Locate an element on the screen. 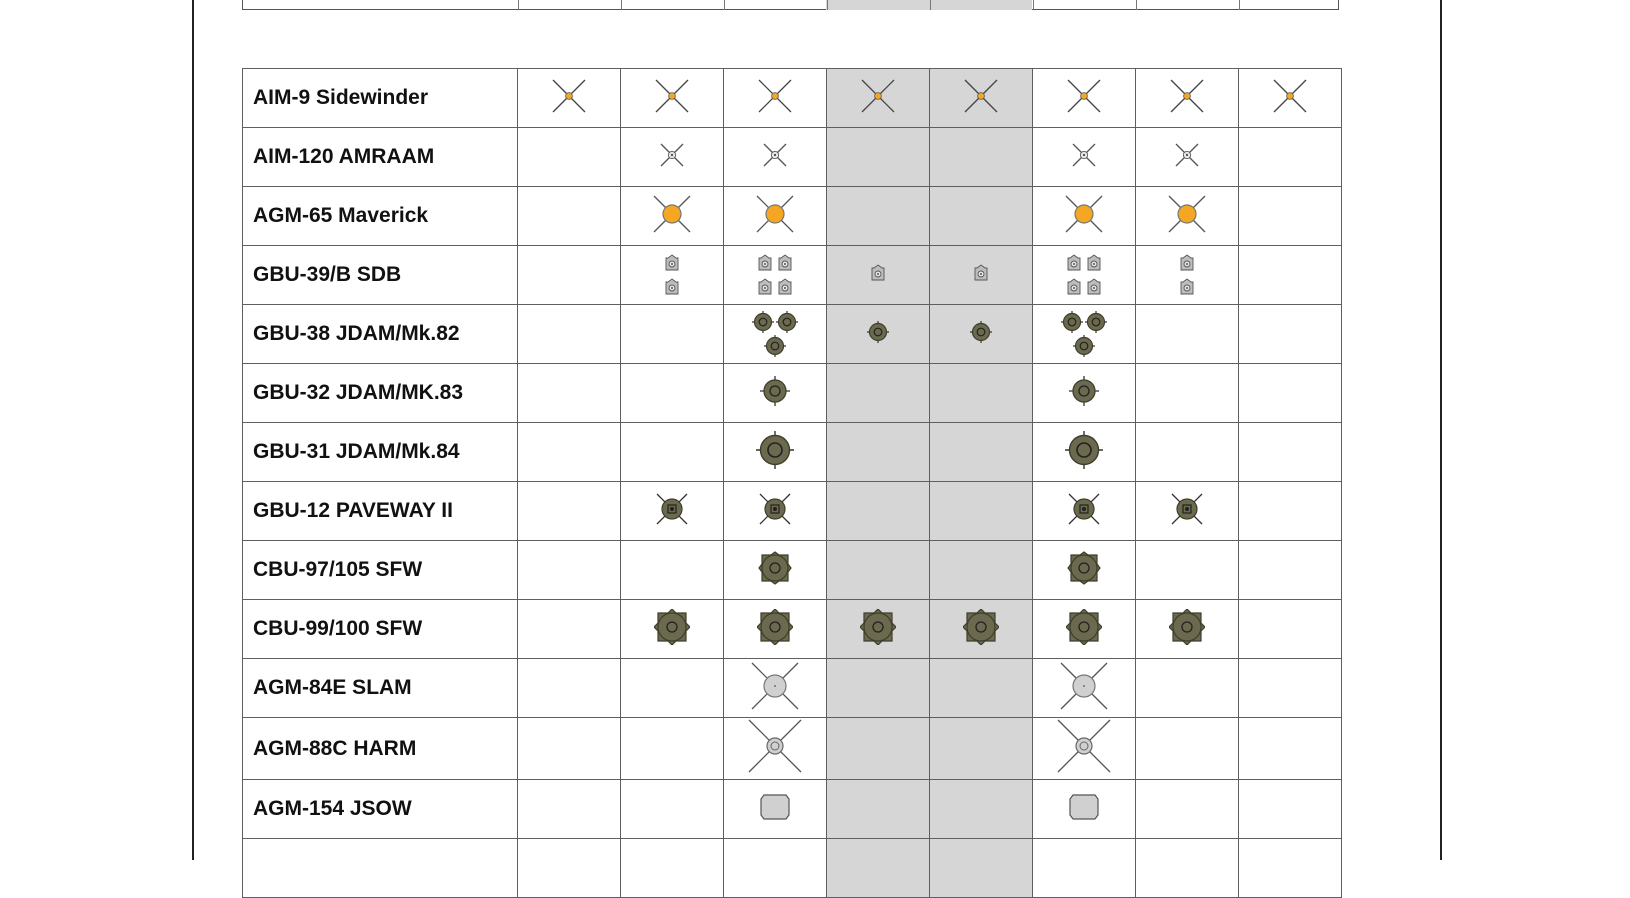  table-row: GBU-31 JDAM/Mk.84 is located at coordinates (792, 452).